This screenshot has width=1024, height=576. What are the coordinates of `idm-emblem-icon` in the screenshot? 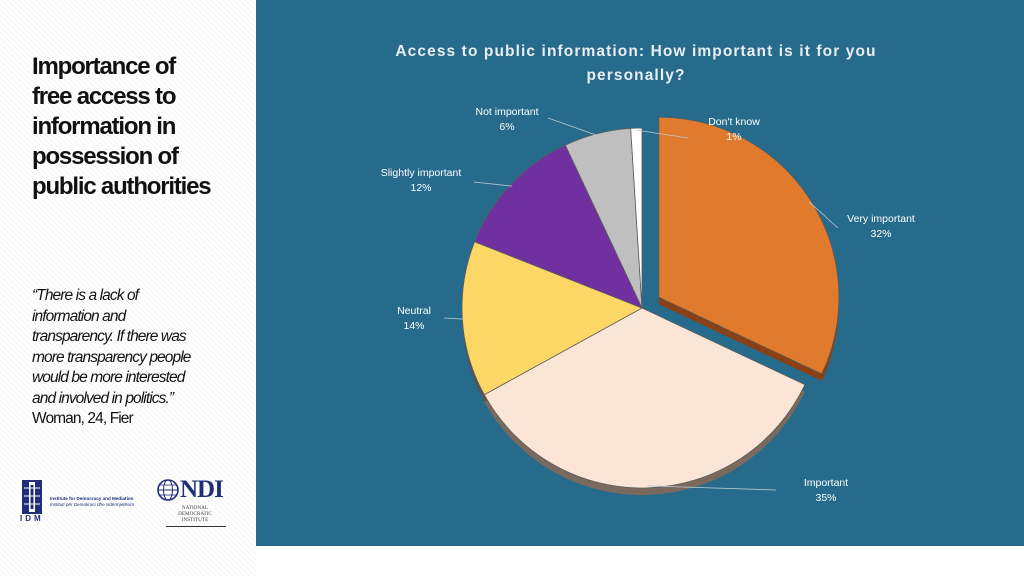 It's located at (32, 497).